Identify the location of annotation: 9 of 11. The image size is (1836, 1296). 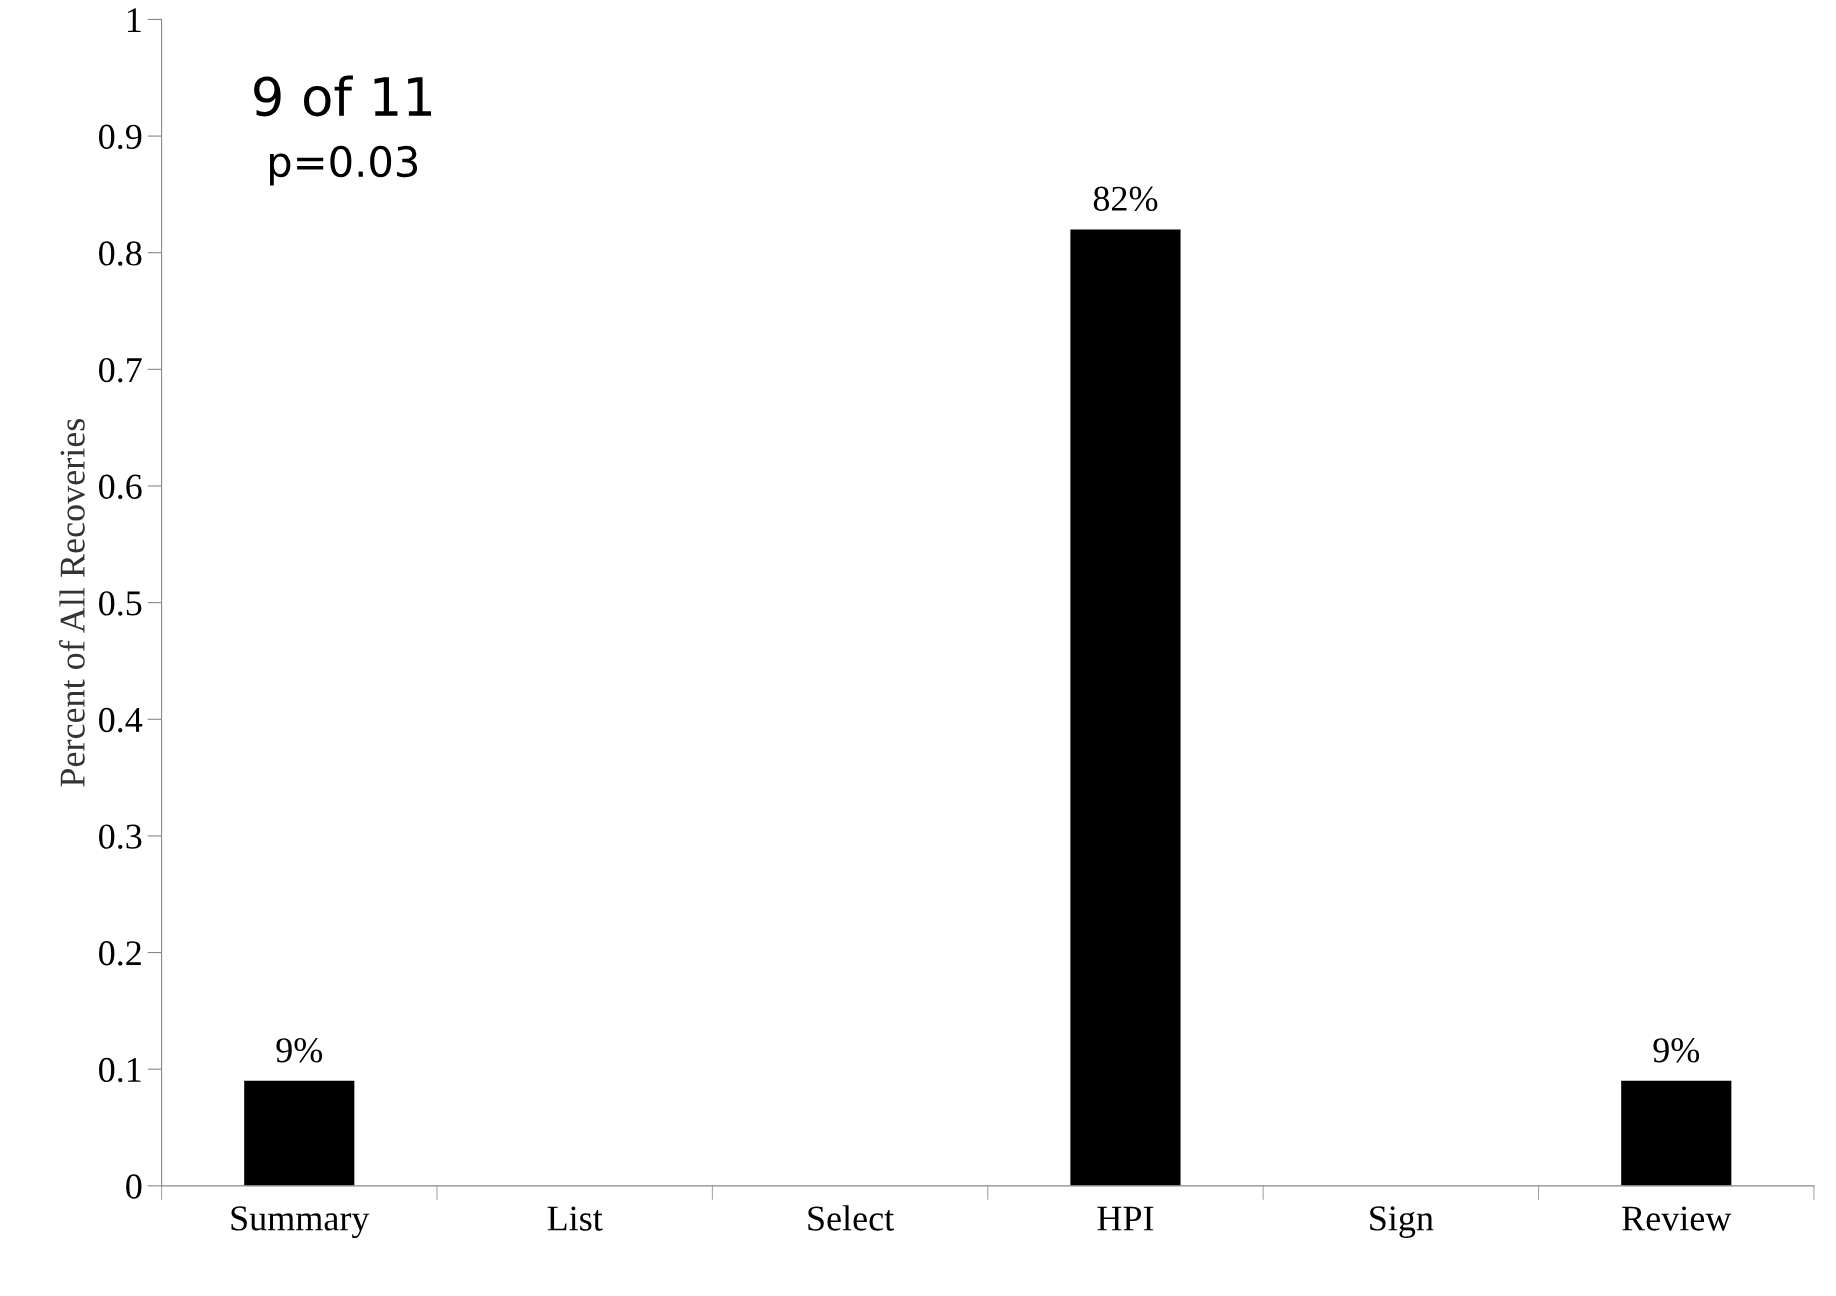
(343, 96).